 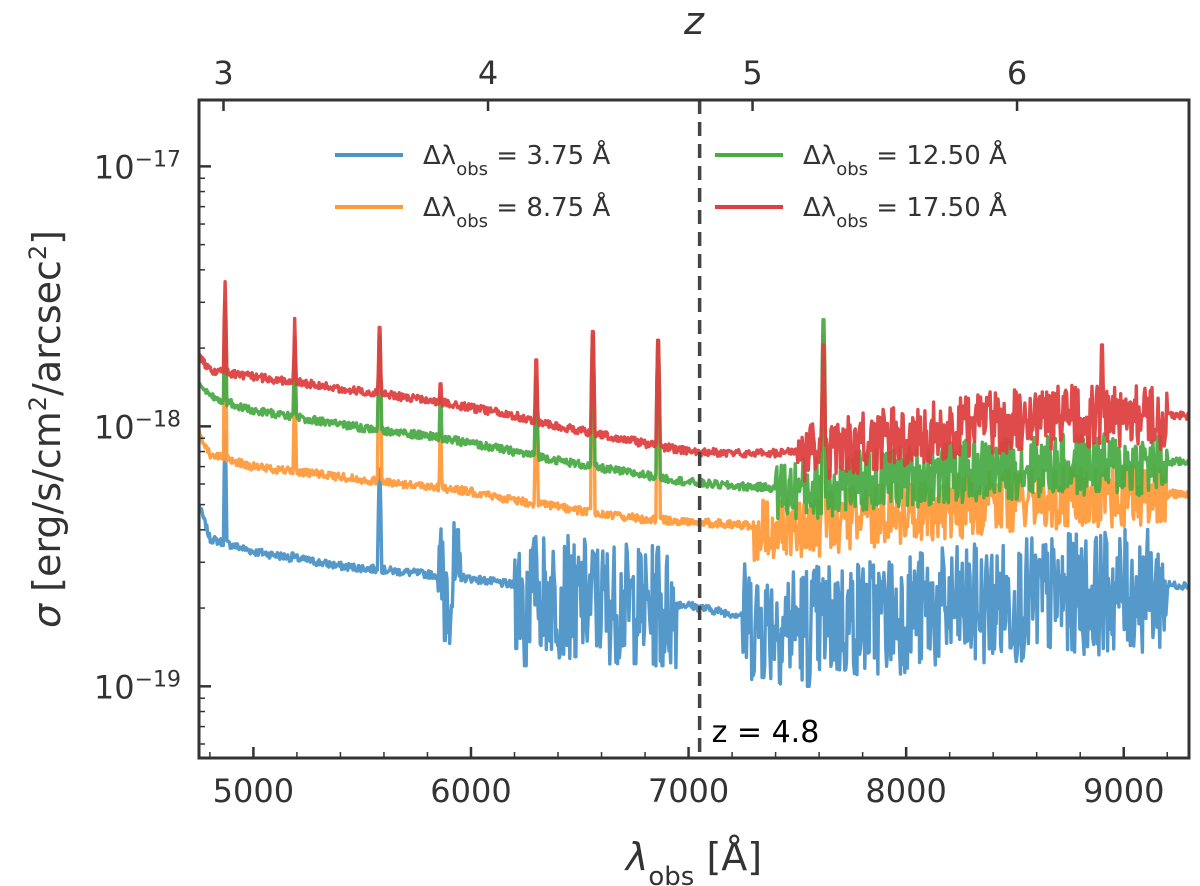 I want to click on top-tick-label: 3, so click(x=223, y=73).